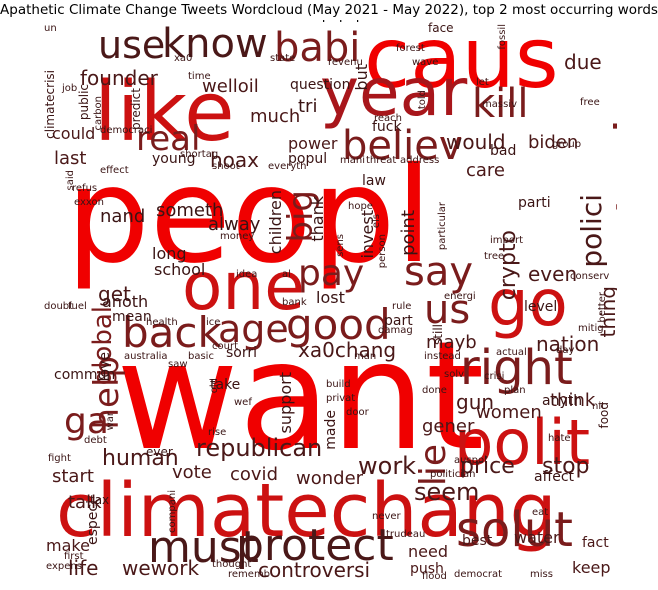 This screenshot has height=590, width=658. What do you see at coordinates (225, 346) in the screenshot?
I see `cloud-word: court` at bounding box center [225, 346].